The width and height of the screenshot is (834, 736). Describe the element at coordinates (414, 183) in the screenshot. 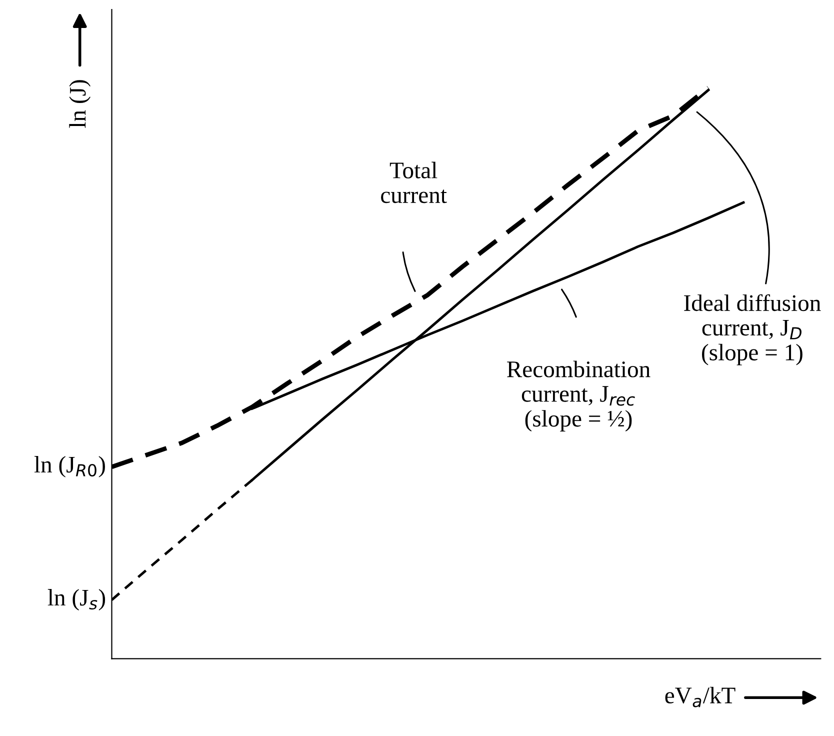

I see `text: Total current` at that location.